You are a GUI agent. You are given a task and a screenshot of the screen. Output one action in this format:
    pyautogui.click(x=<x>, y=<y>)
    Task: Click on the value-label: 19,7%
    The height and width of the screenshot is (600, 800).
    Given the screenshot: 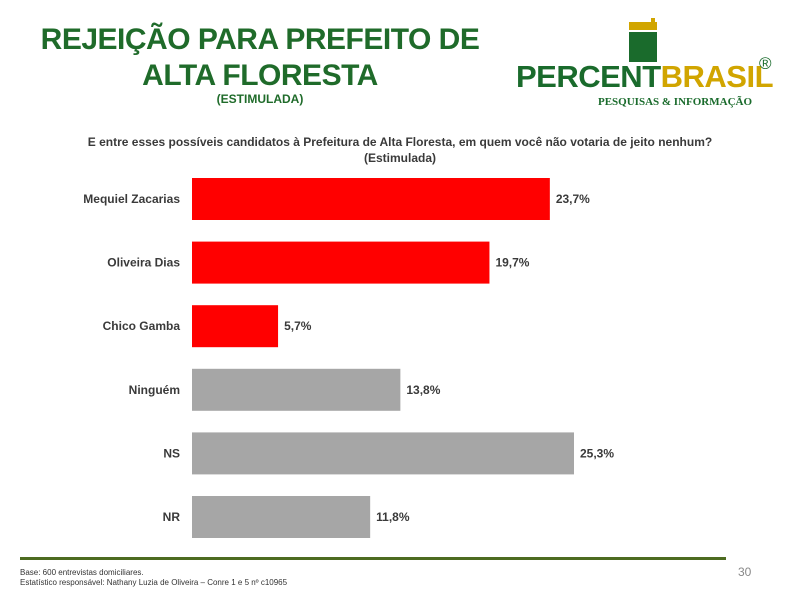 What is the action you would take?
    pyautogui.click(x=512, y=263)
    